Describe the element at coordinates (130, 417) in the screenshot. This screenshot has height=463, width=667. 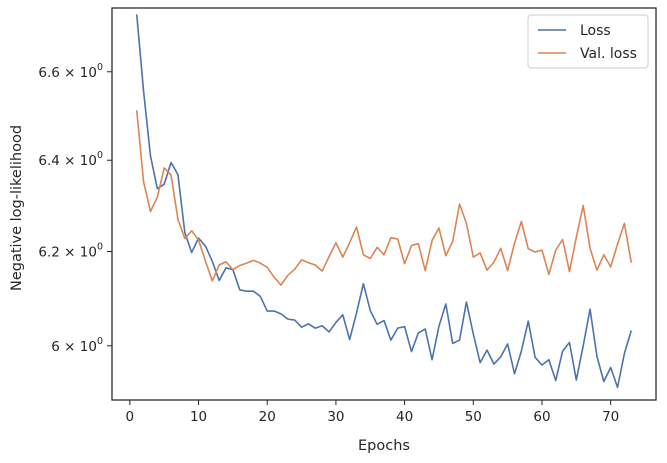
I see `x-tick-label: 0` at that location.